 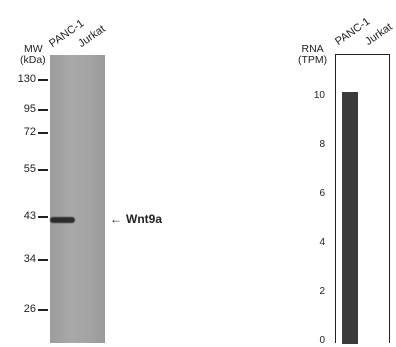 I want to click on mw-header-line1: MW, so click(x=33, y=49).